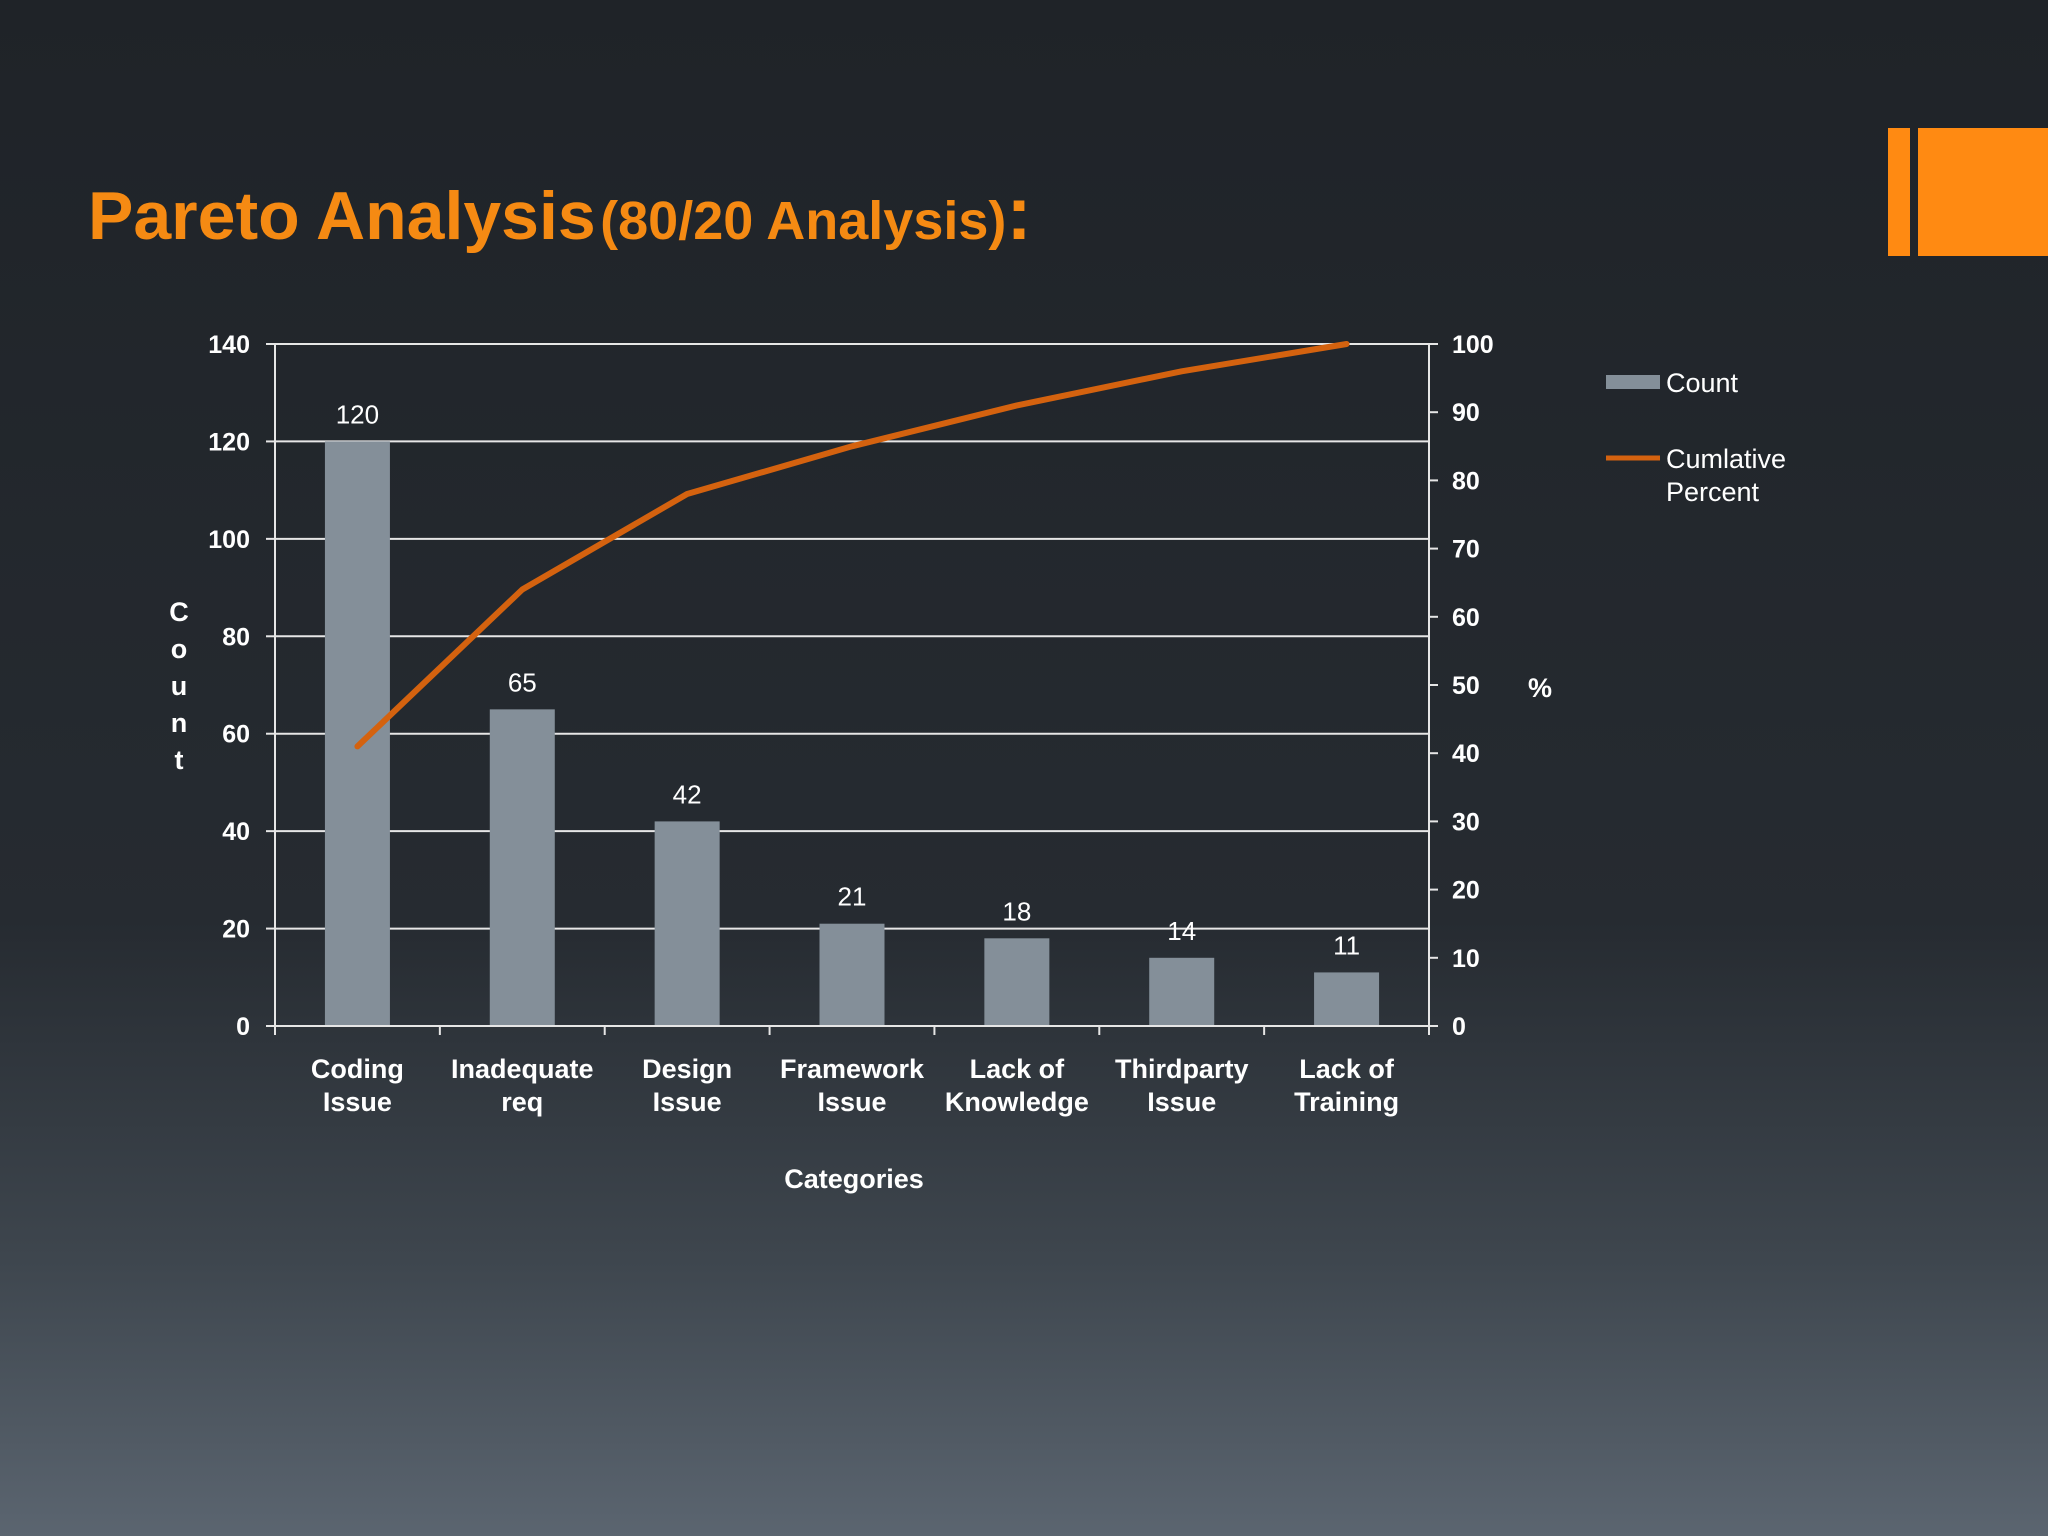 The height and width of the screenshot is (1536, 2048). What do you see at coordinates (522, 682) in the screenshot?
I see `data-label: 65` at bounding box center [522, 682].